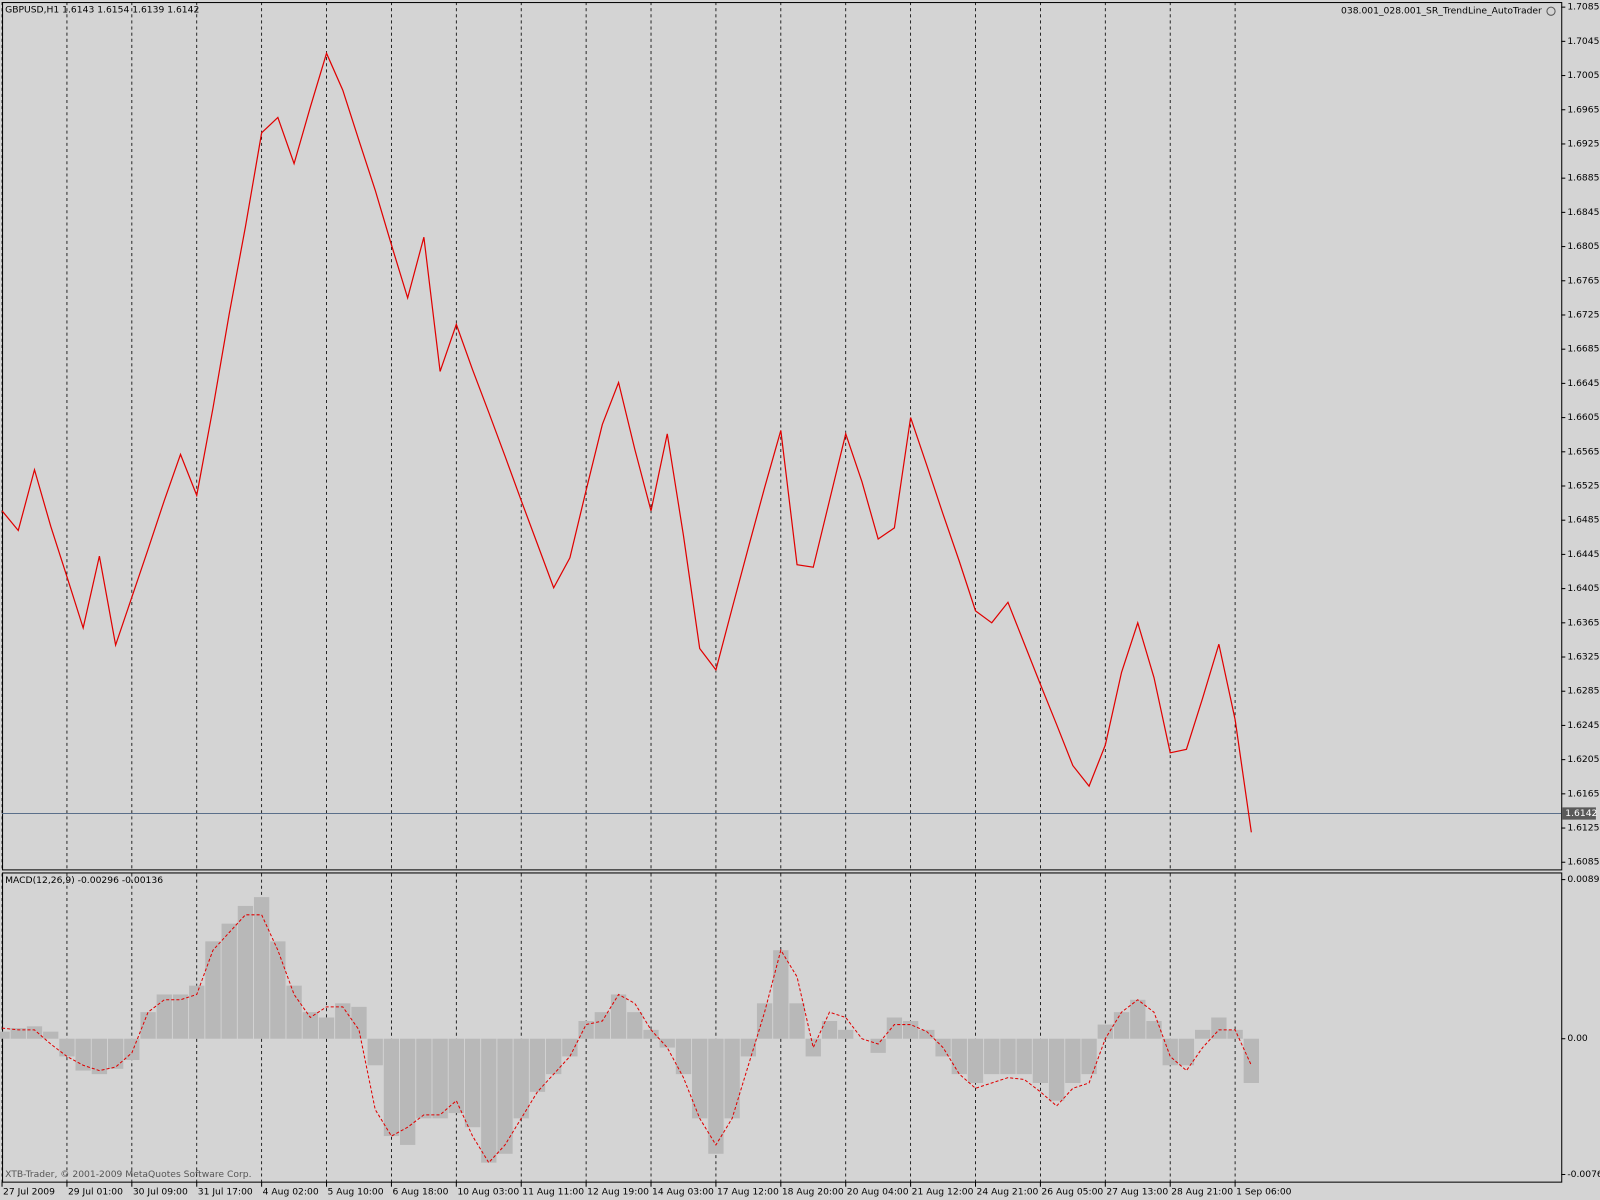 This screenshot has width=1600, height=1200. What do you see at coordinates (1583, 7) in the screenshot?
I see `y-tick-label: 1.7085` at bounding box center [1583, 7].